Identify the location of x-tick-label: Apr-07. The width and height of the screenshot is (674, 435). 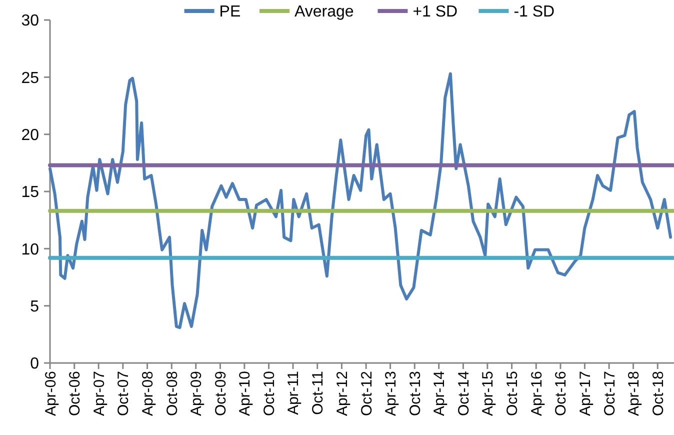
(99, 393).